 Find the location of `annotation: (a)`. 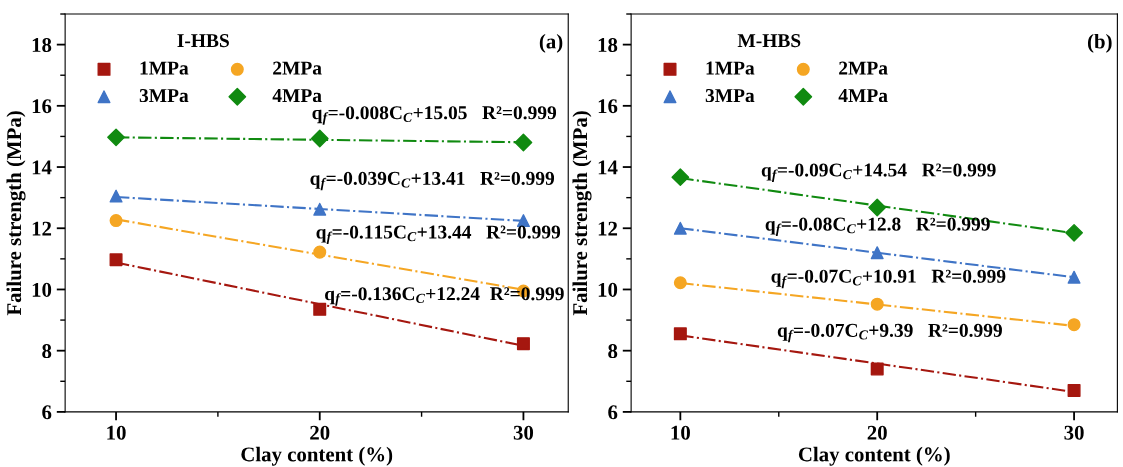

annotation: (a) is located at coordinates (551, 43).